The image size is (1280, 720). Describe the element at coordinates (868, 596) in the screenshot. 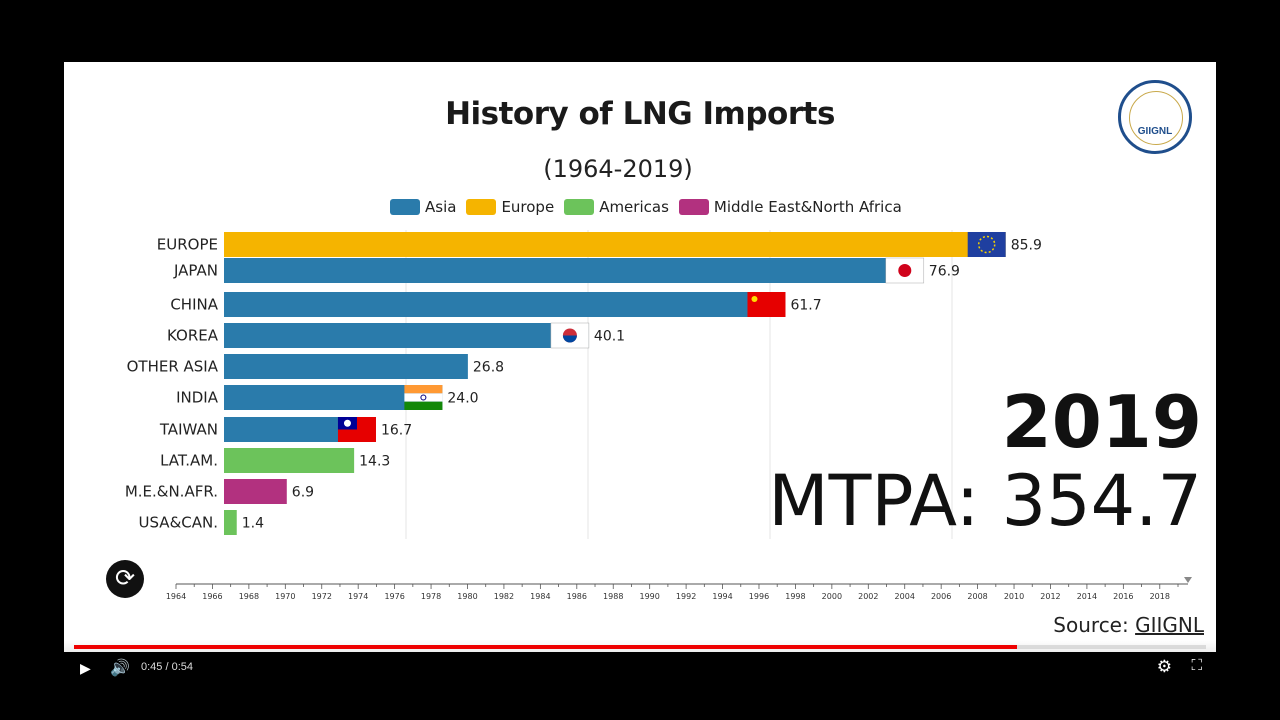

I see `timeline-tick-label: 2002` at that location.